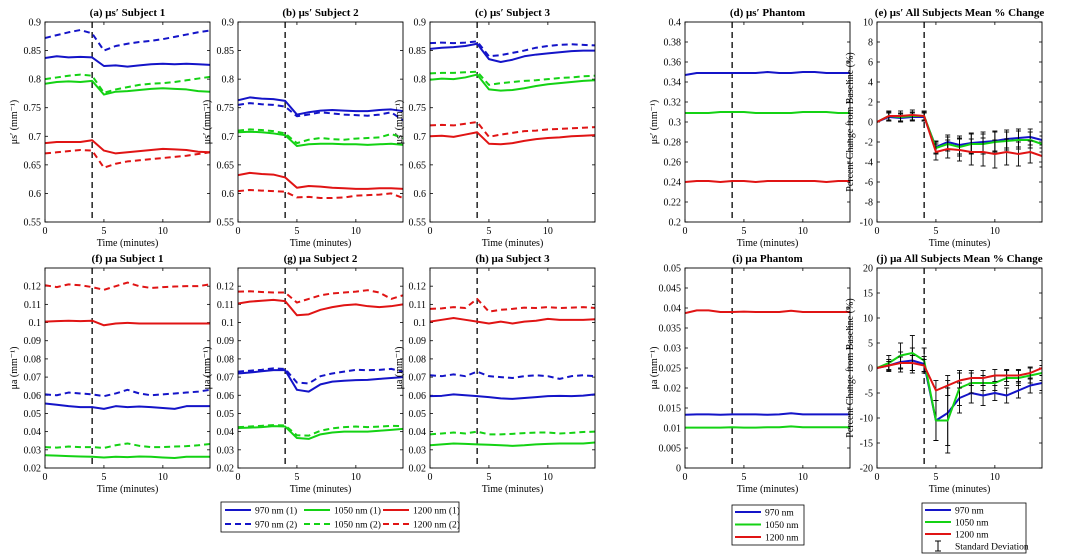 The width and height of the screenshot is (1065, 555). What do you see at coordinates (276, 511) in the screenshot?
I see `legend-label: 970 nm (1)` at bounding box center [276, 511].